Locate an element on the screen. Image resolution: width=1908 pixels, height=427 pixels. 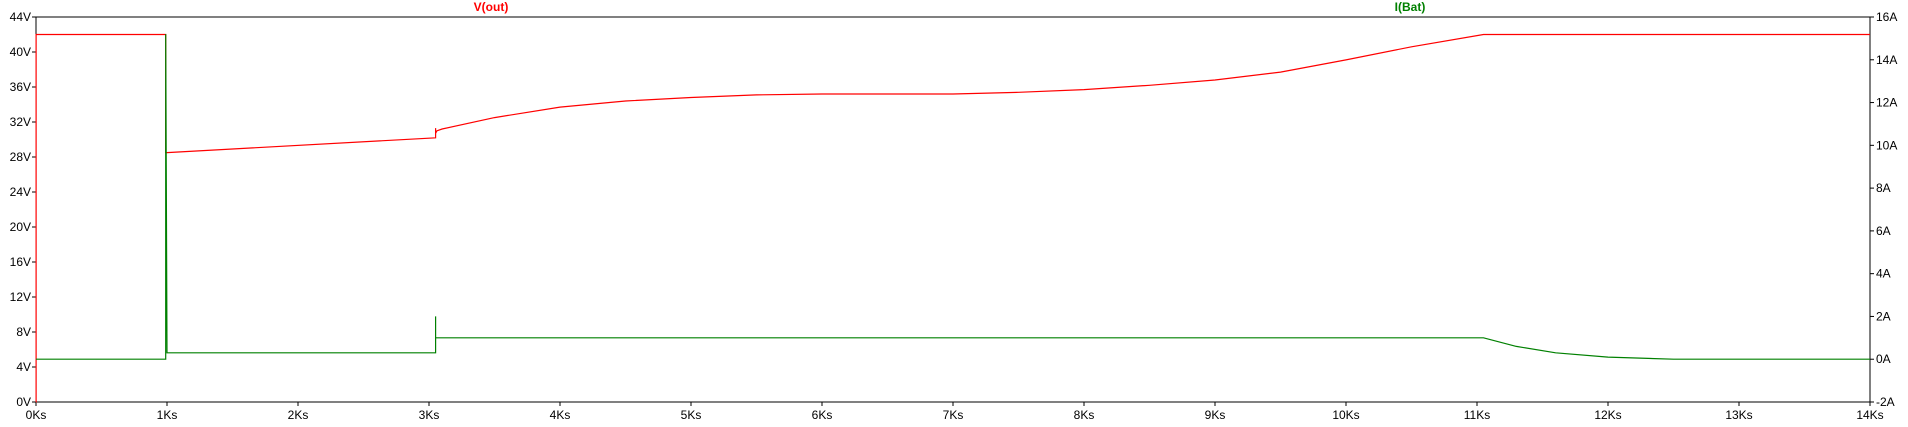
x-tick-label: 9Ks is located at coordinates (1215, 415).